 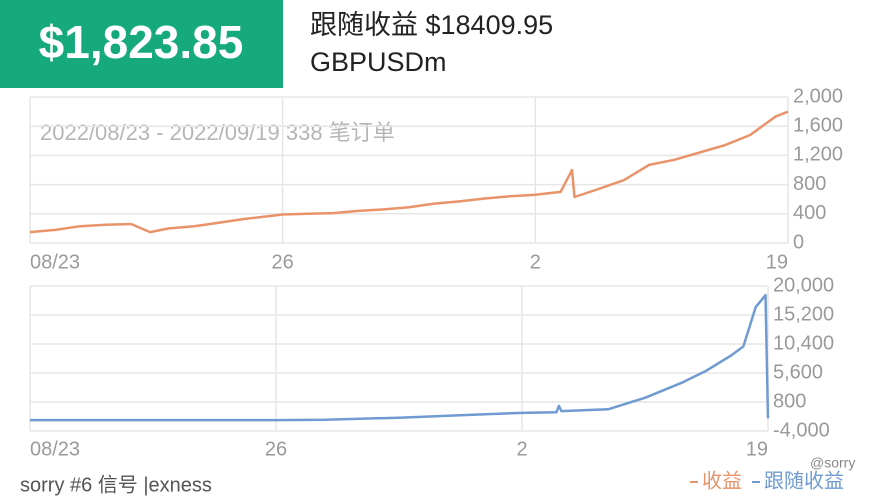 What do you see at coordinates (803, 343) in the screenshot?
I see `y-tick-label: 10,400` at bounding box center [803, 343].